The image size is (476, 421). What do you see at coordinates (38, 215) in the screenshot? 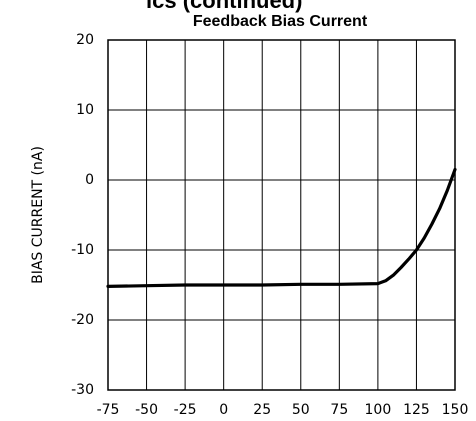
I see `y-axis-label: BIAS CURRENT (nA)` at bounding box center [38, 215].